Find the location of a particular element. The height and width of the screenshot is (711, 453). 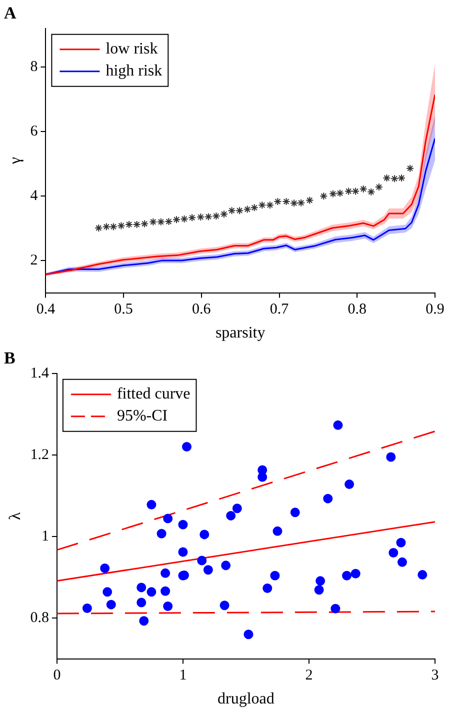

y-tick-label: 6 is located at coordinates (34, 132).